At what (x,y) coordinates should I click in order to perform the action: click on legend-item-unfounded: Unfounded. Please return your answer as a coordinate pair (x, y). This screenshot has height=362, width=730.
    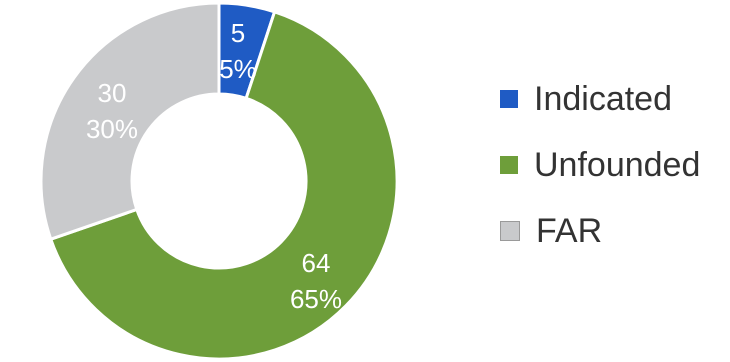
    Looking at the image, I should click on (600, 165).